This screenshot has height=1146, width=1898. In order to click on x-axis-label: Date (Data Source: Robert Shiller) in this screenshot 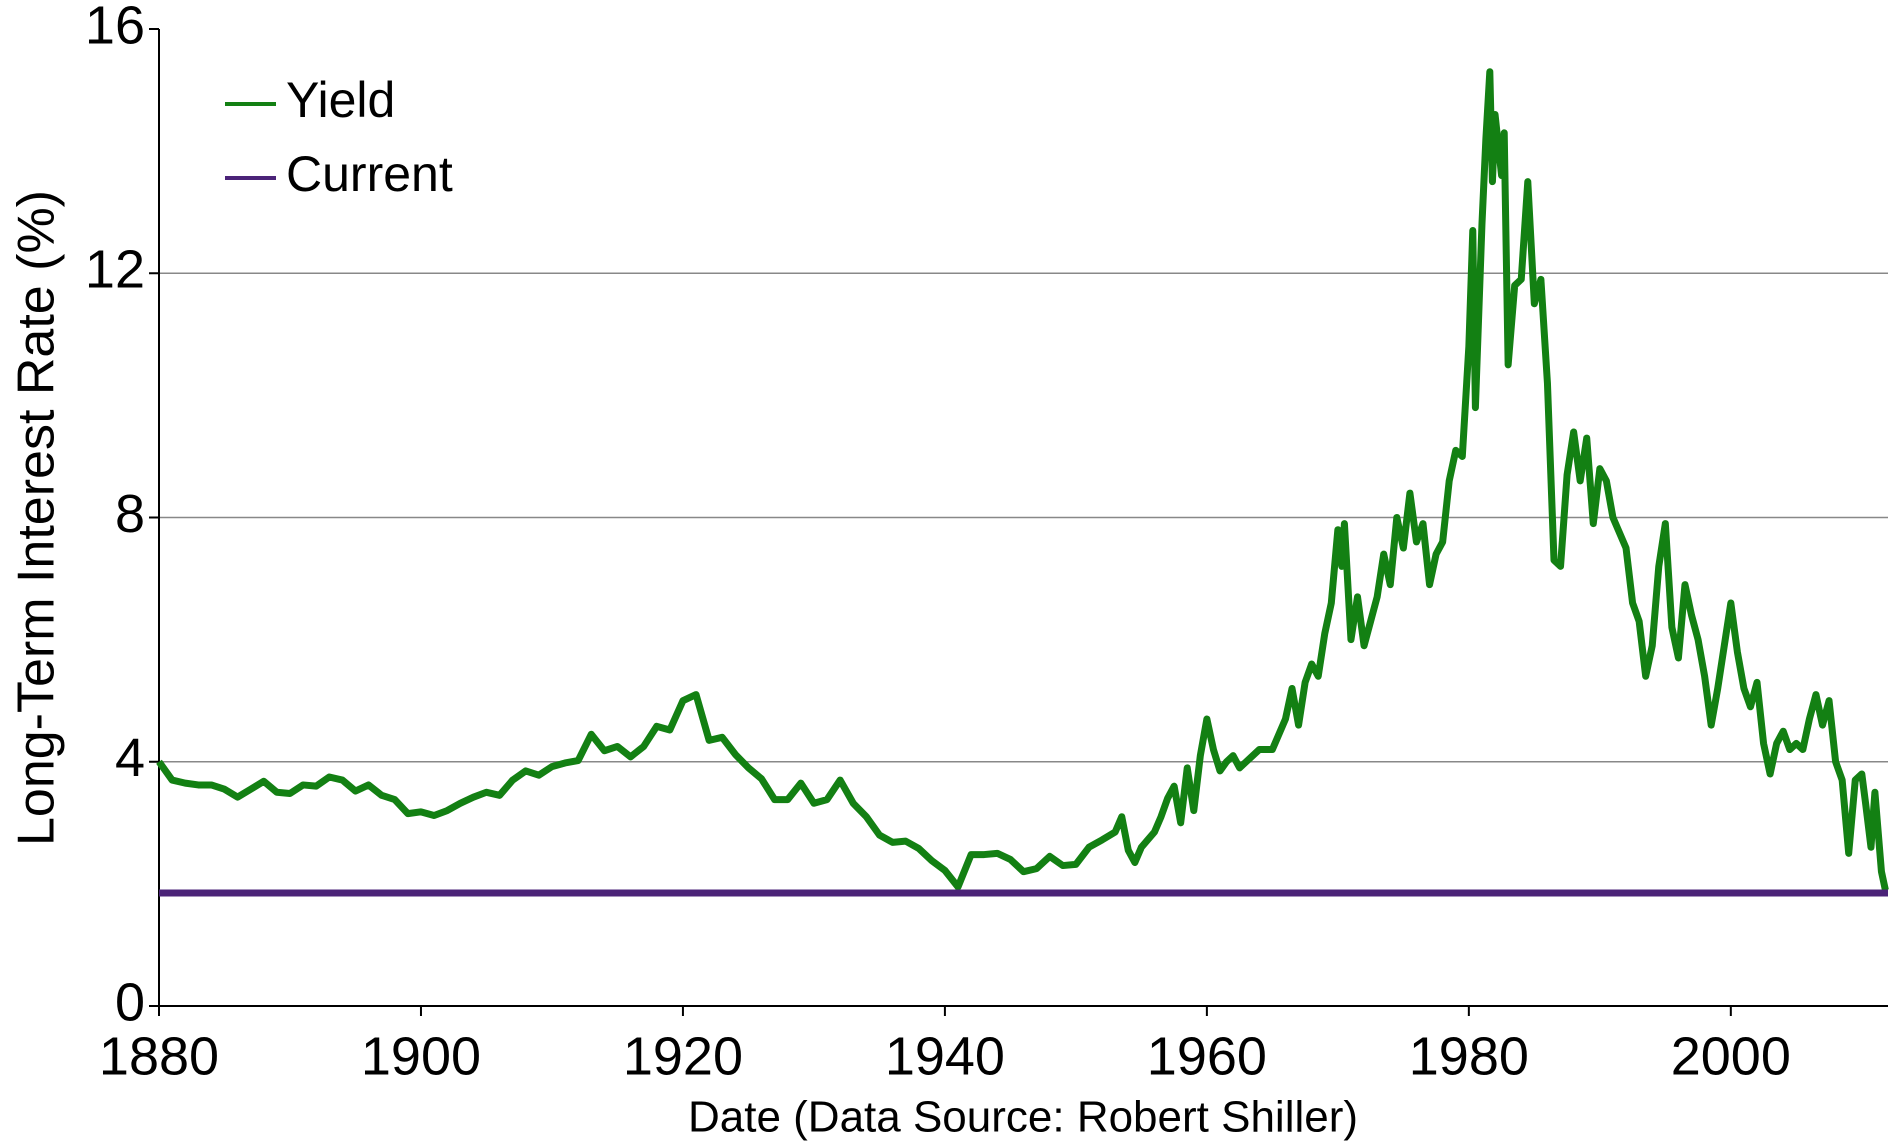, I will do `click(1023, 1117)`.